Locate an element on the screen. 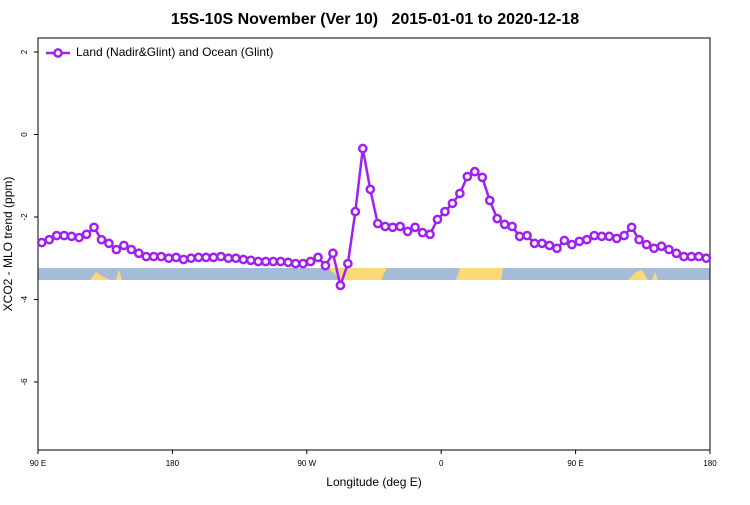 The image size is (750, 505). legend-marker is located at coordinates (58, 53).